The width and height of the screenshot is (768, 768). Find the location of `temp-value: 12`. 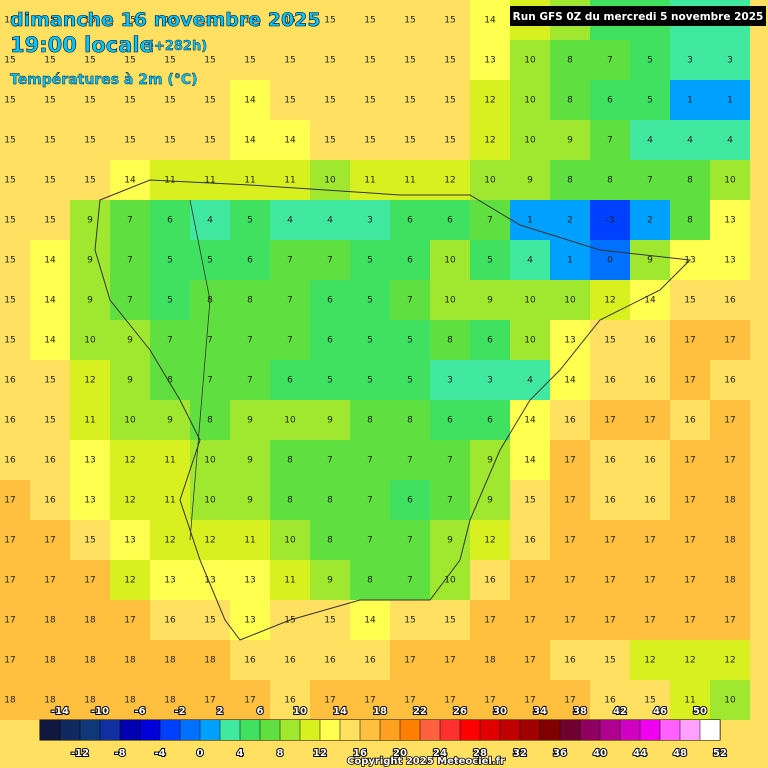

temp-value: 12 is located at coordinates (489, 141).